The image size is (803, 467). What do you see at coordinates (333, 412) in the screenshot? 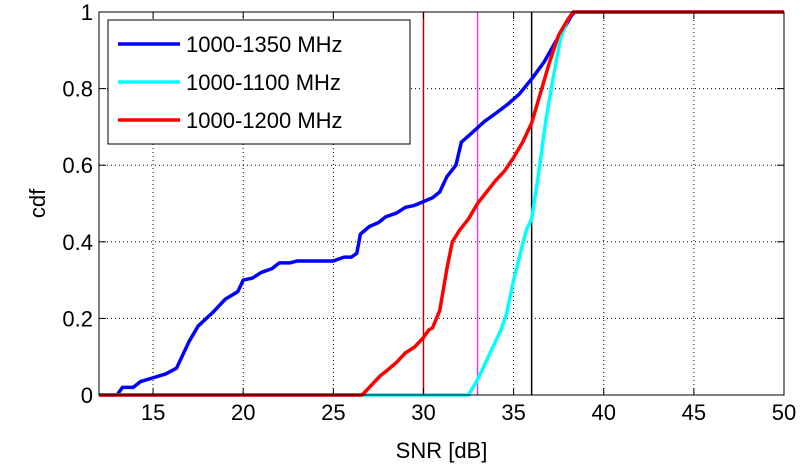
I see `x-tick-label: 25` at bounding box center [333, 412].